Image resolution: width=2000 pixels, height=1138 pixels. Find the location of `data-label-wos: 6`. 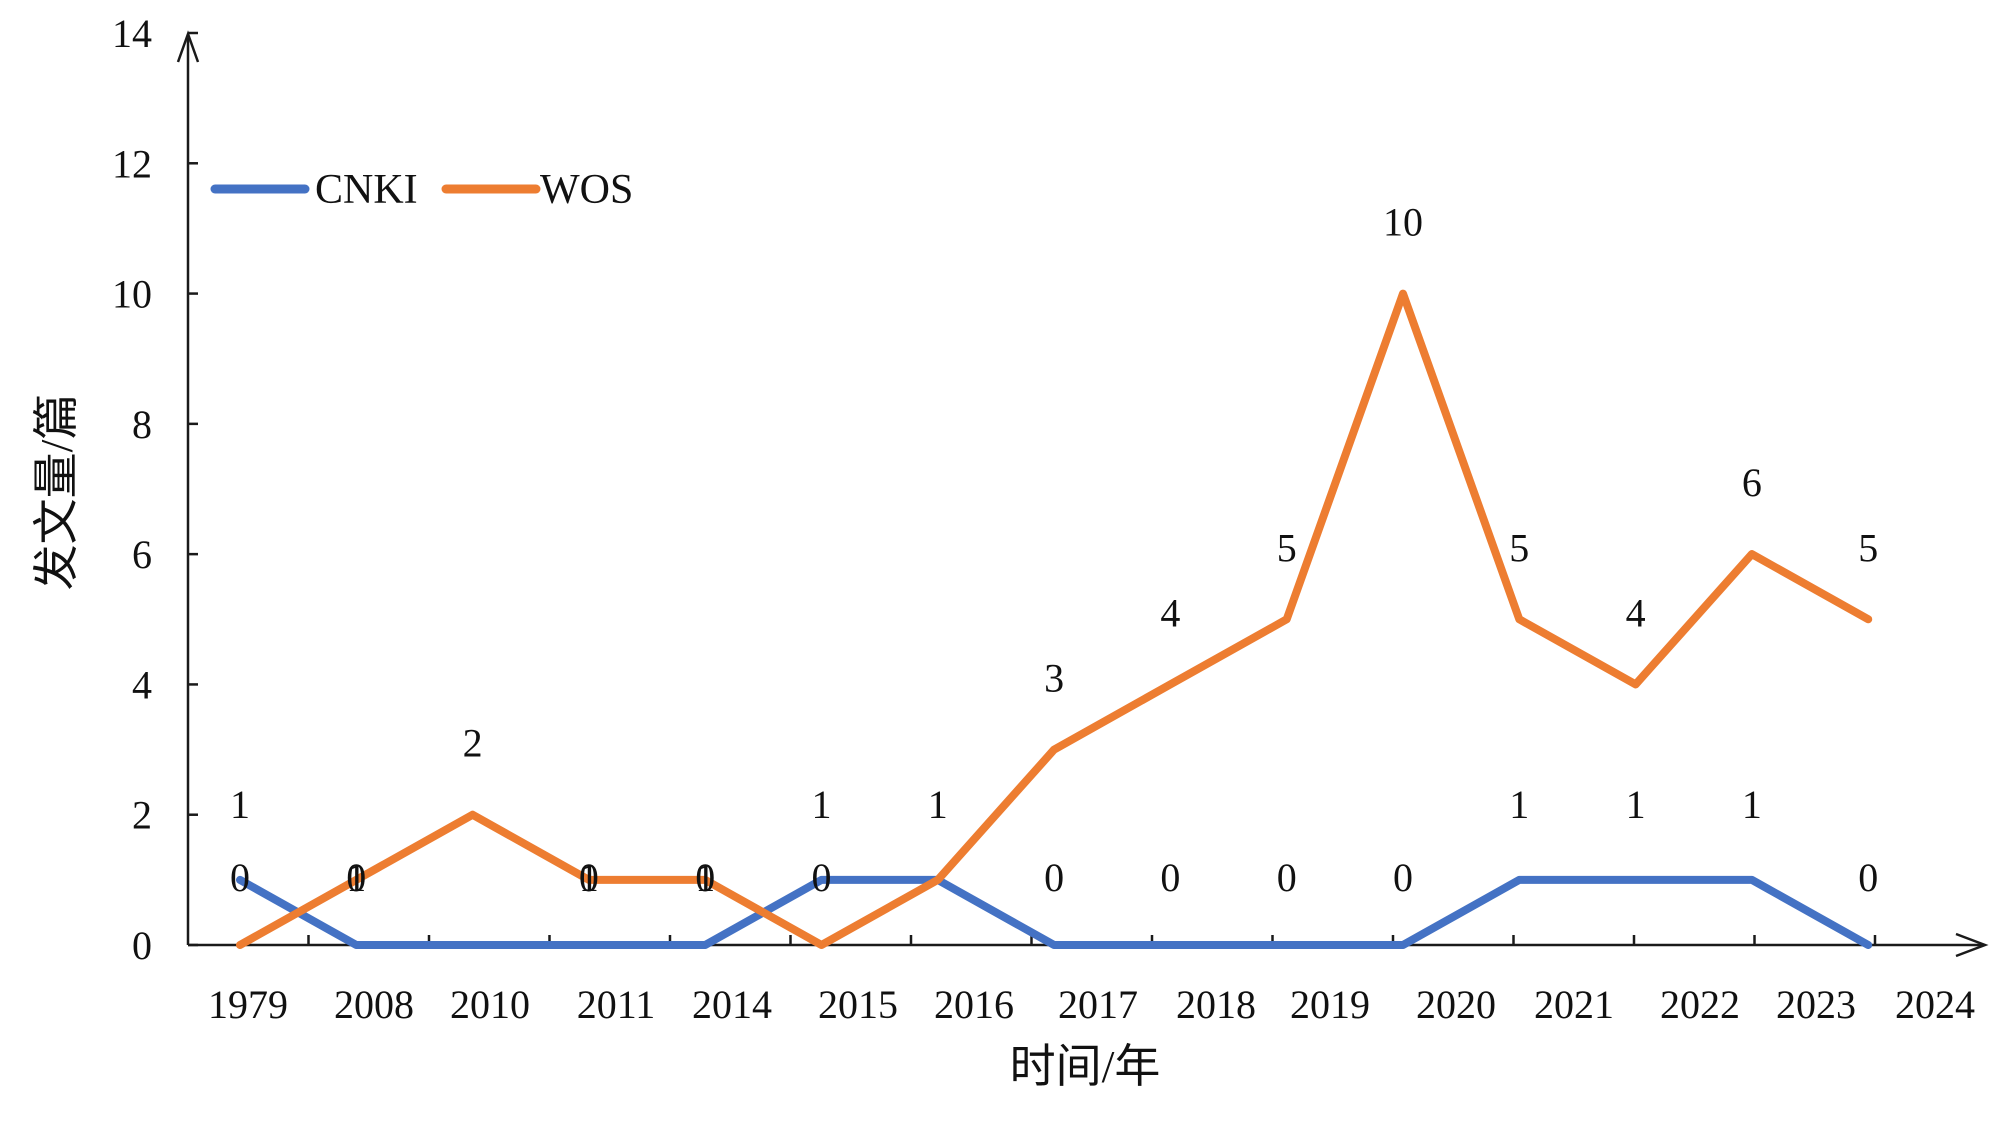

data-label-wos: 6 is located at coordinates (1752, 482).